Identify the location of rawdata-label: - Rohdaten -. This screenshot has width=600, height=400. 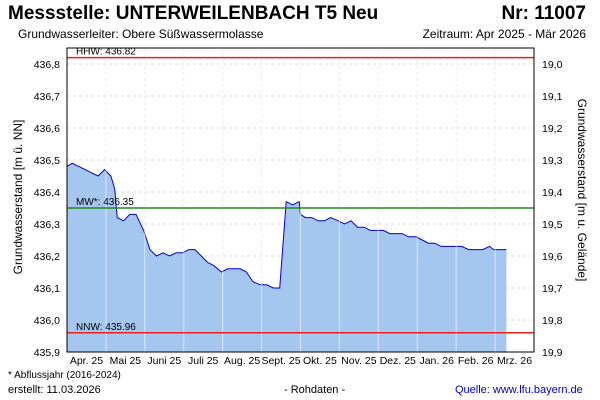
(315, 390).